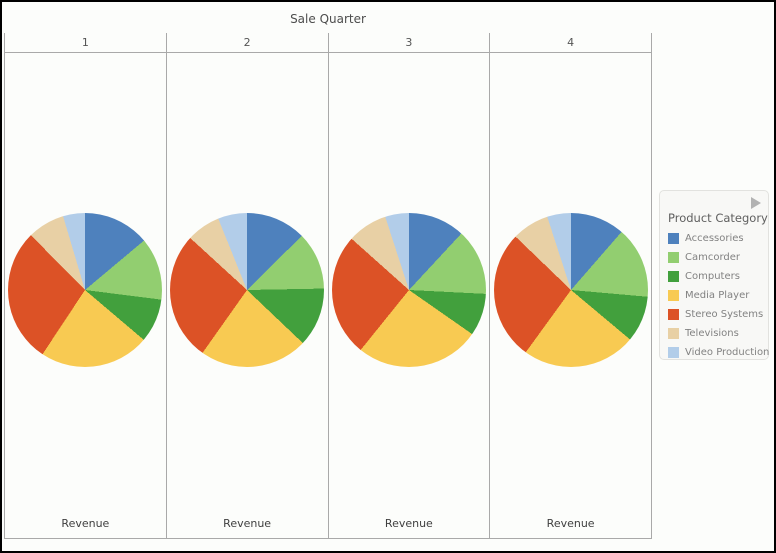  What do you see at coordinates (408, 290) in the screenshot?
I see `pie-chart-q3` at bounding box center [408, 290].